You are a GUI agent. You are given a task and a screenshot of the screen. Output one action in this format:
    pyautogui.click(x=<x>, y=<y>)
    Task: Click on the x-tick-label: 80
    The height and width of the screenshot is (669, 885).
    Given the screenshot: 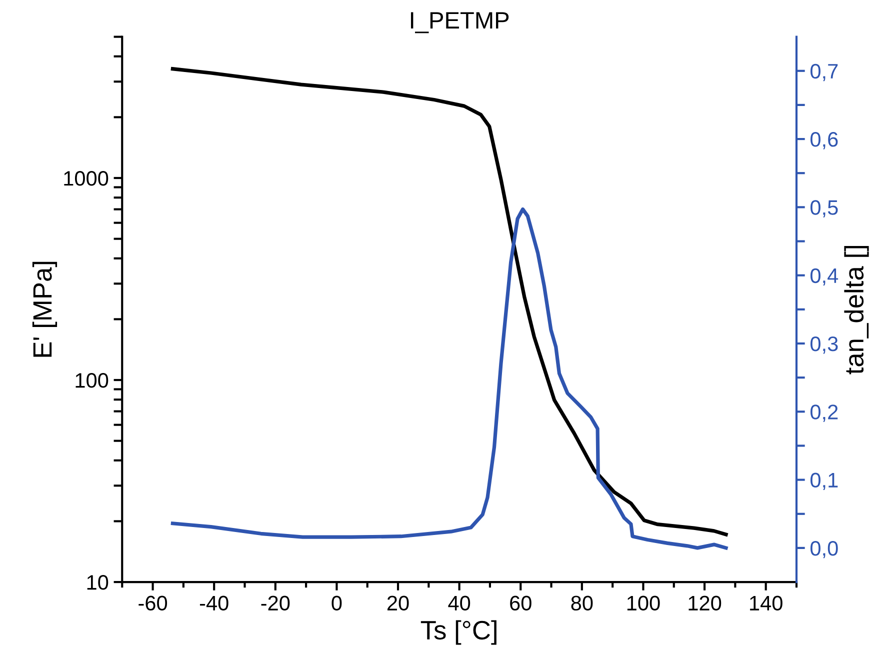 What is the action you would take?
    pyautogui.click(x=582, y=603)
    